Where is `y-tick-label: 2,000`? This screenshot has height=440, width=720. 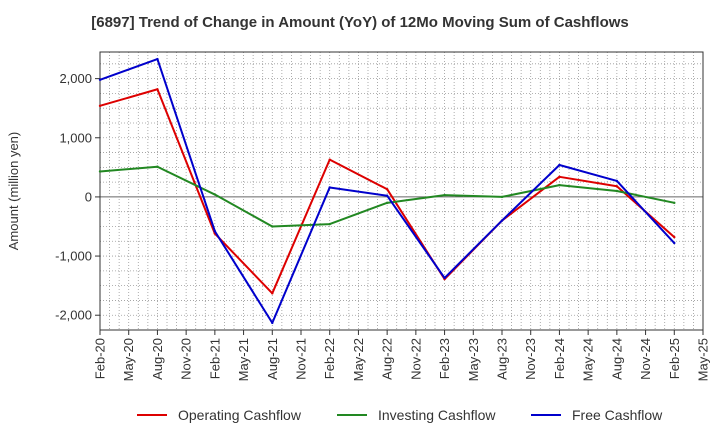 y-tick-label: 2,000 is located at coordinates (75, 78).